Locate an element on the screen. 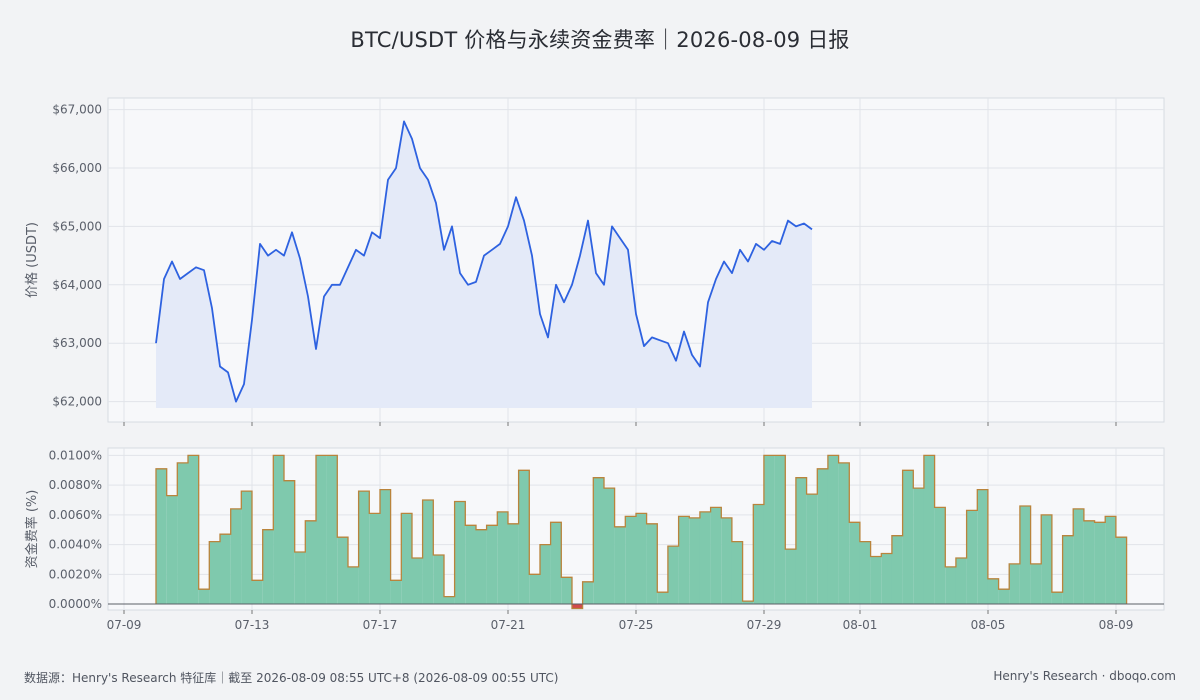  xtick-label: 07-25 is located at coordinates (636, 625).